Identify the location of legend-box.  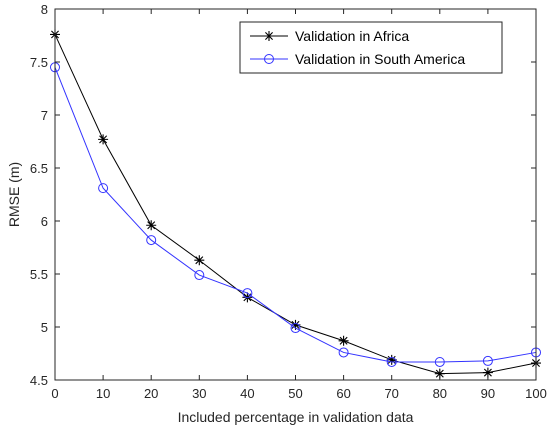
(371, 47).